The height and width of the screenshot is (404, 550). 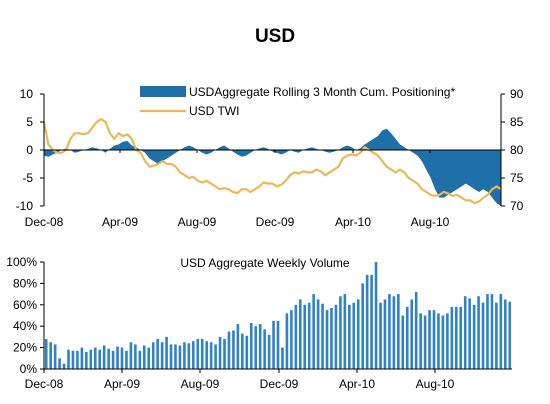 I want to click on right-tick-label: 80, so click(x=517, y=150).